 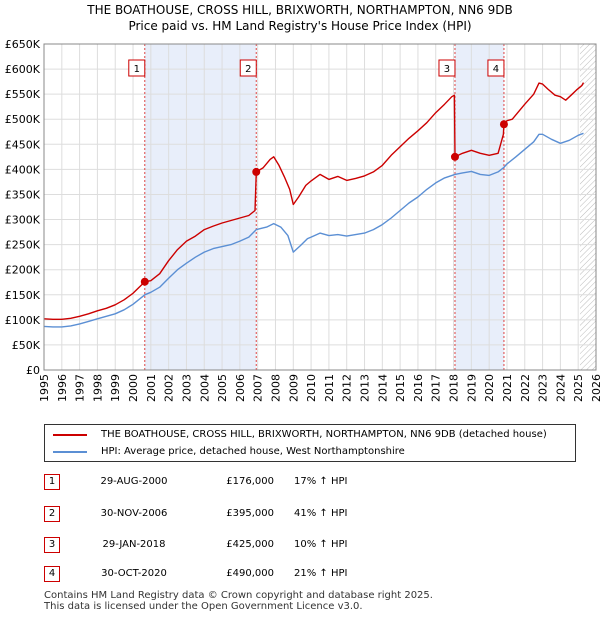 I want to click on sale-hpi-diff: 17% ↑ HPI, so click(x=321, y=481).